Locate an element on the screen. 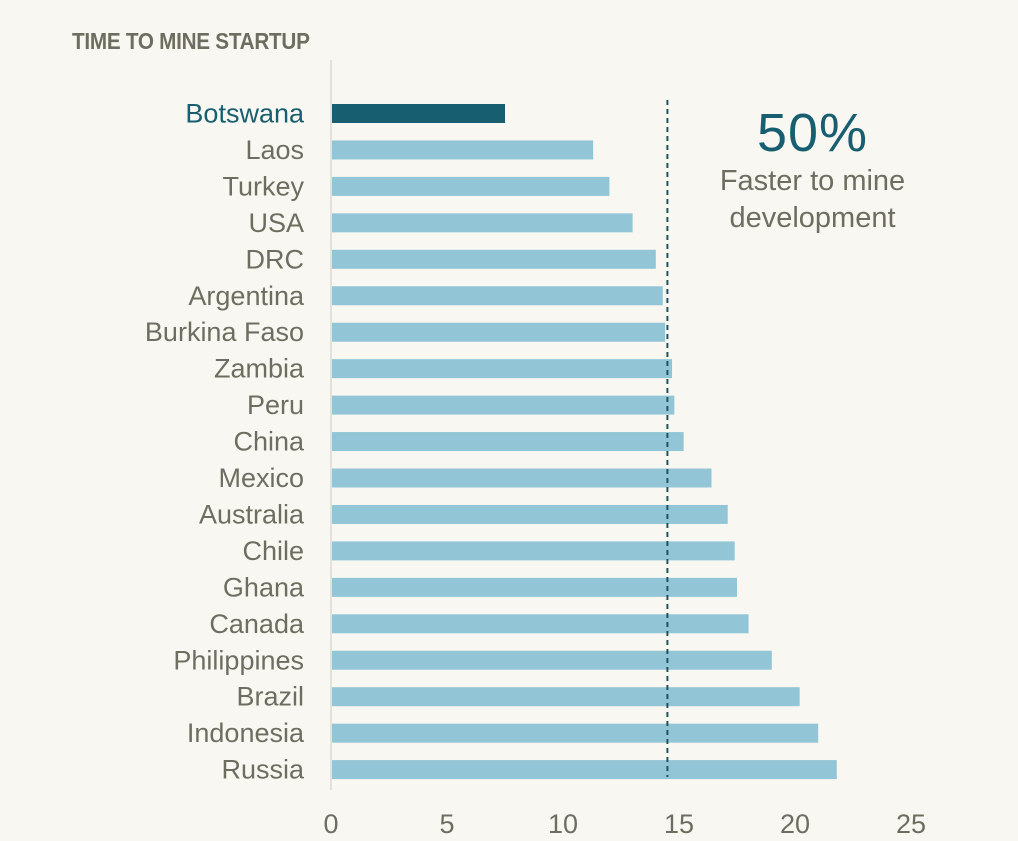  category-label: Chile is located at coordinates (273, 551).